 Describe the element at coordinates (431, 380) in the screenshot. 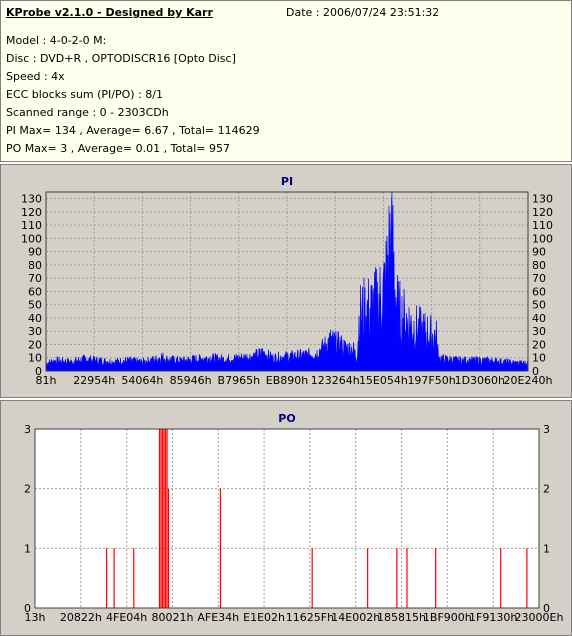

I see `pi-x-tick: 197F50h` at that location.